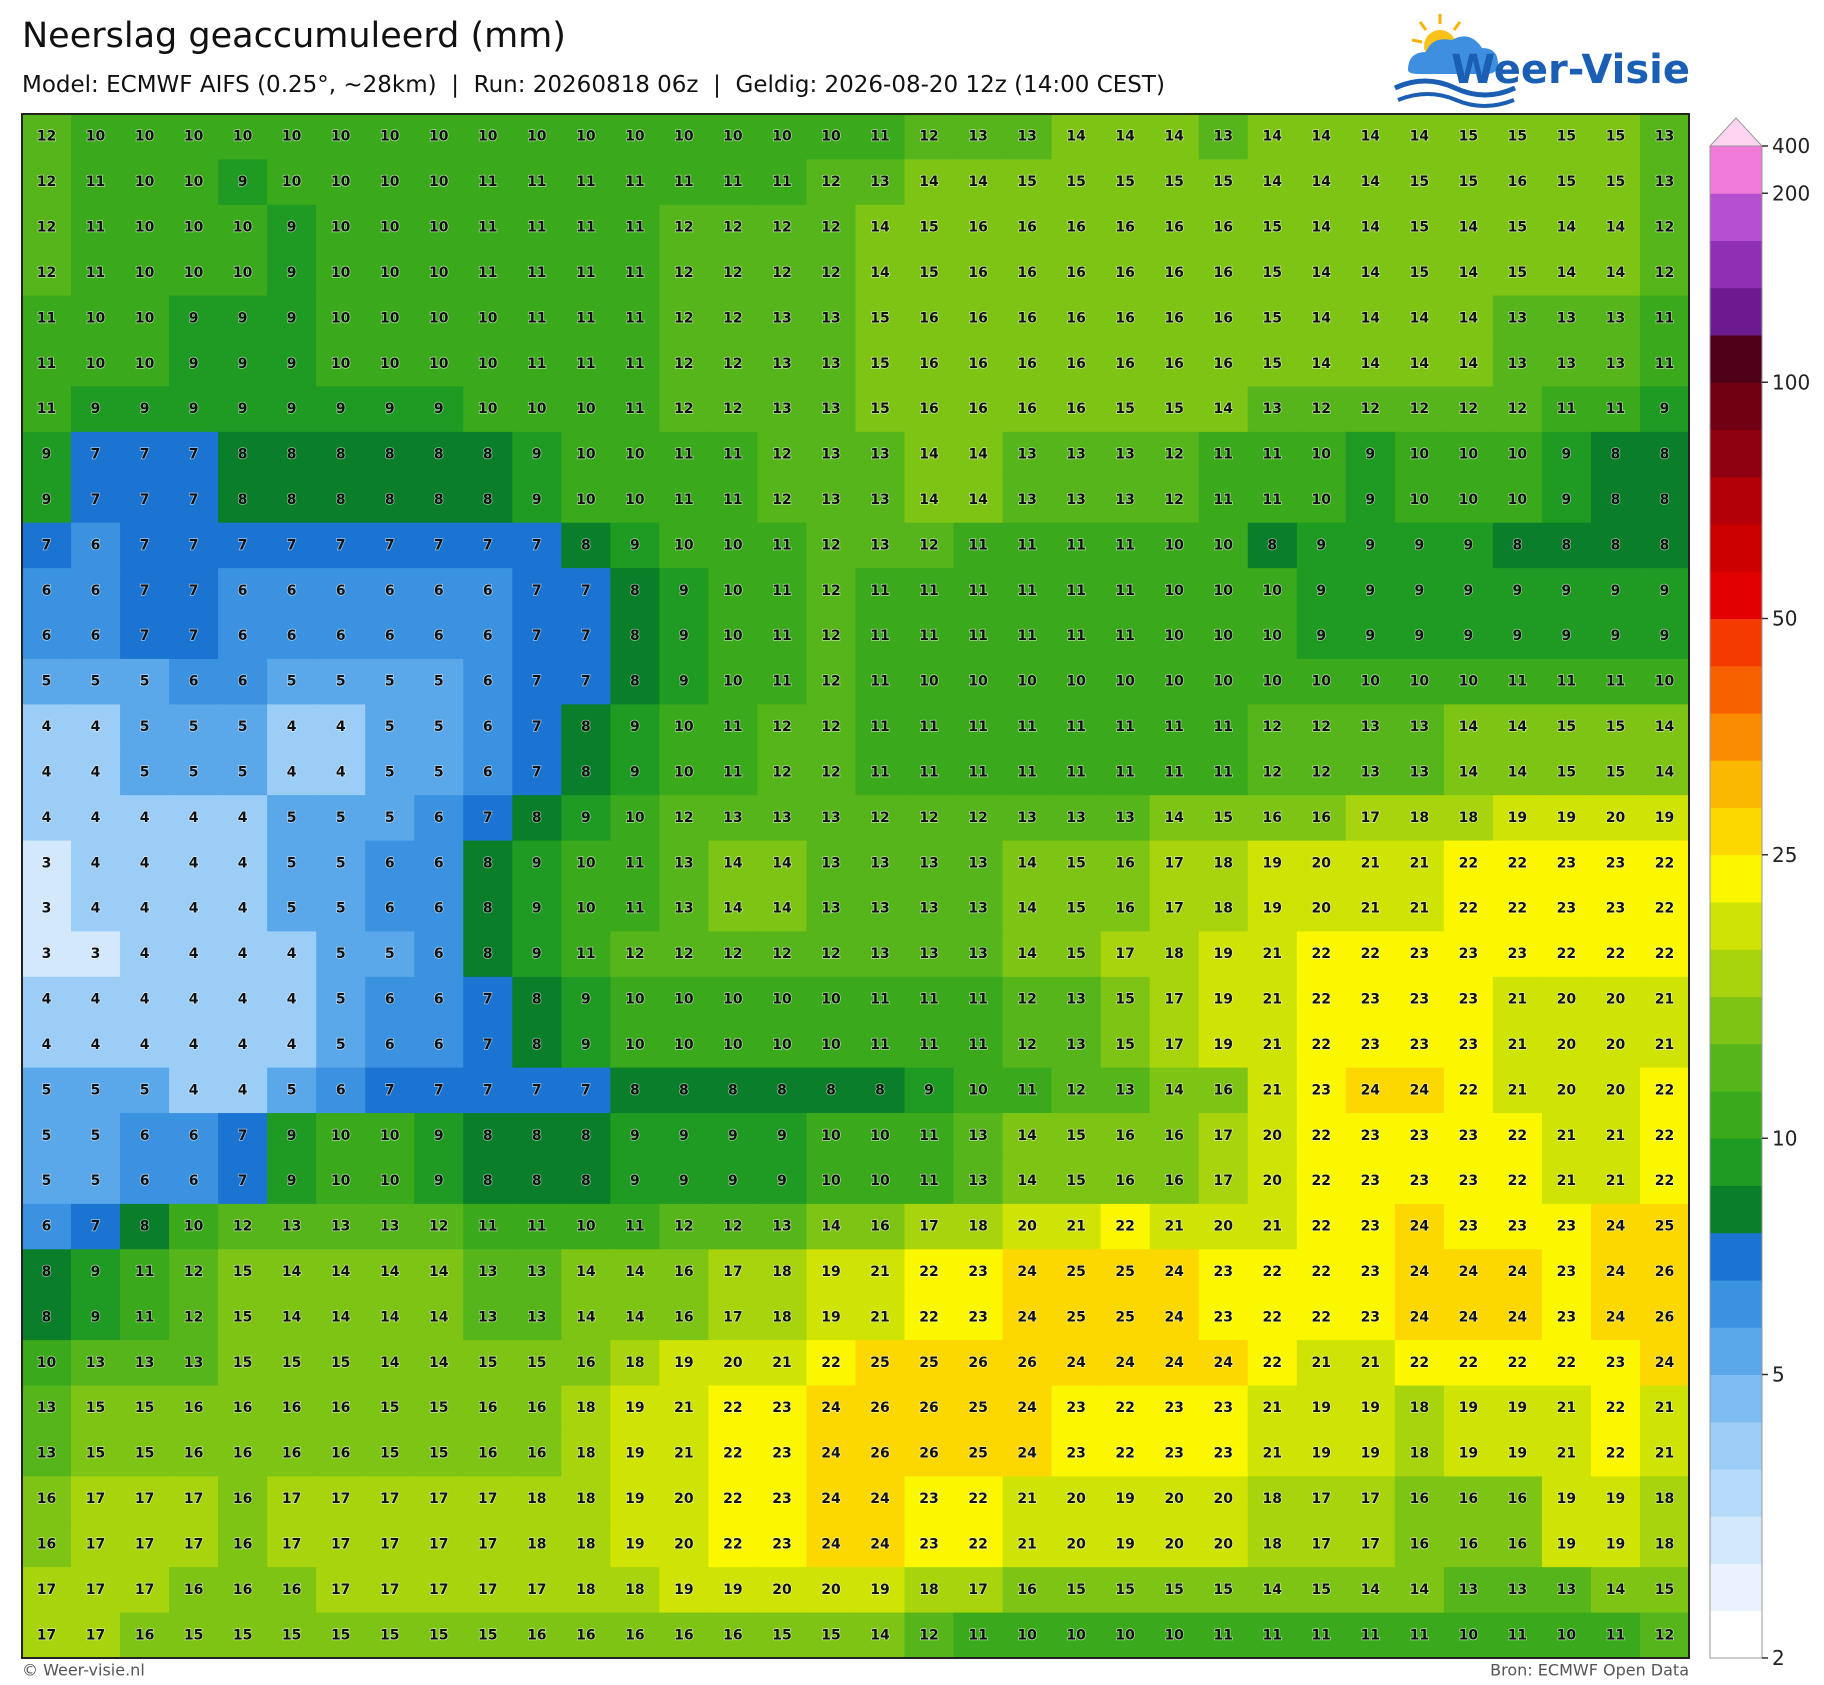  What do you see at coordinates (390, 818) in the screenshot?
I see `map-value: 5` at bounding box center [390, 818].